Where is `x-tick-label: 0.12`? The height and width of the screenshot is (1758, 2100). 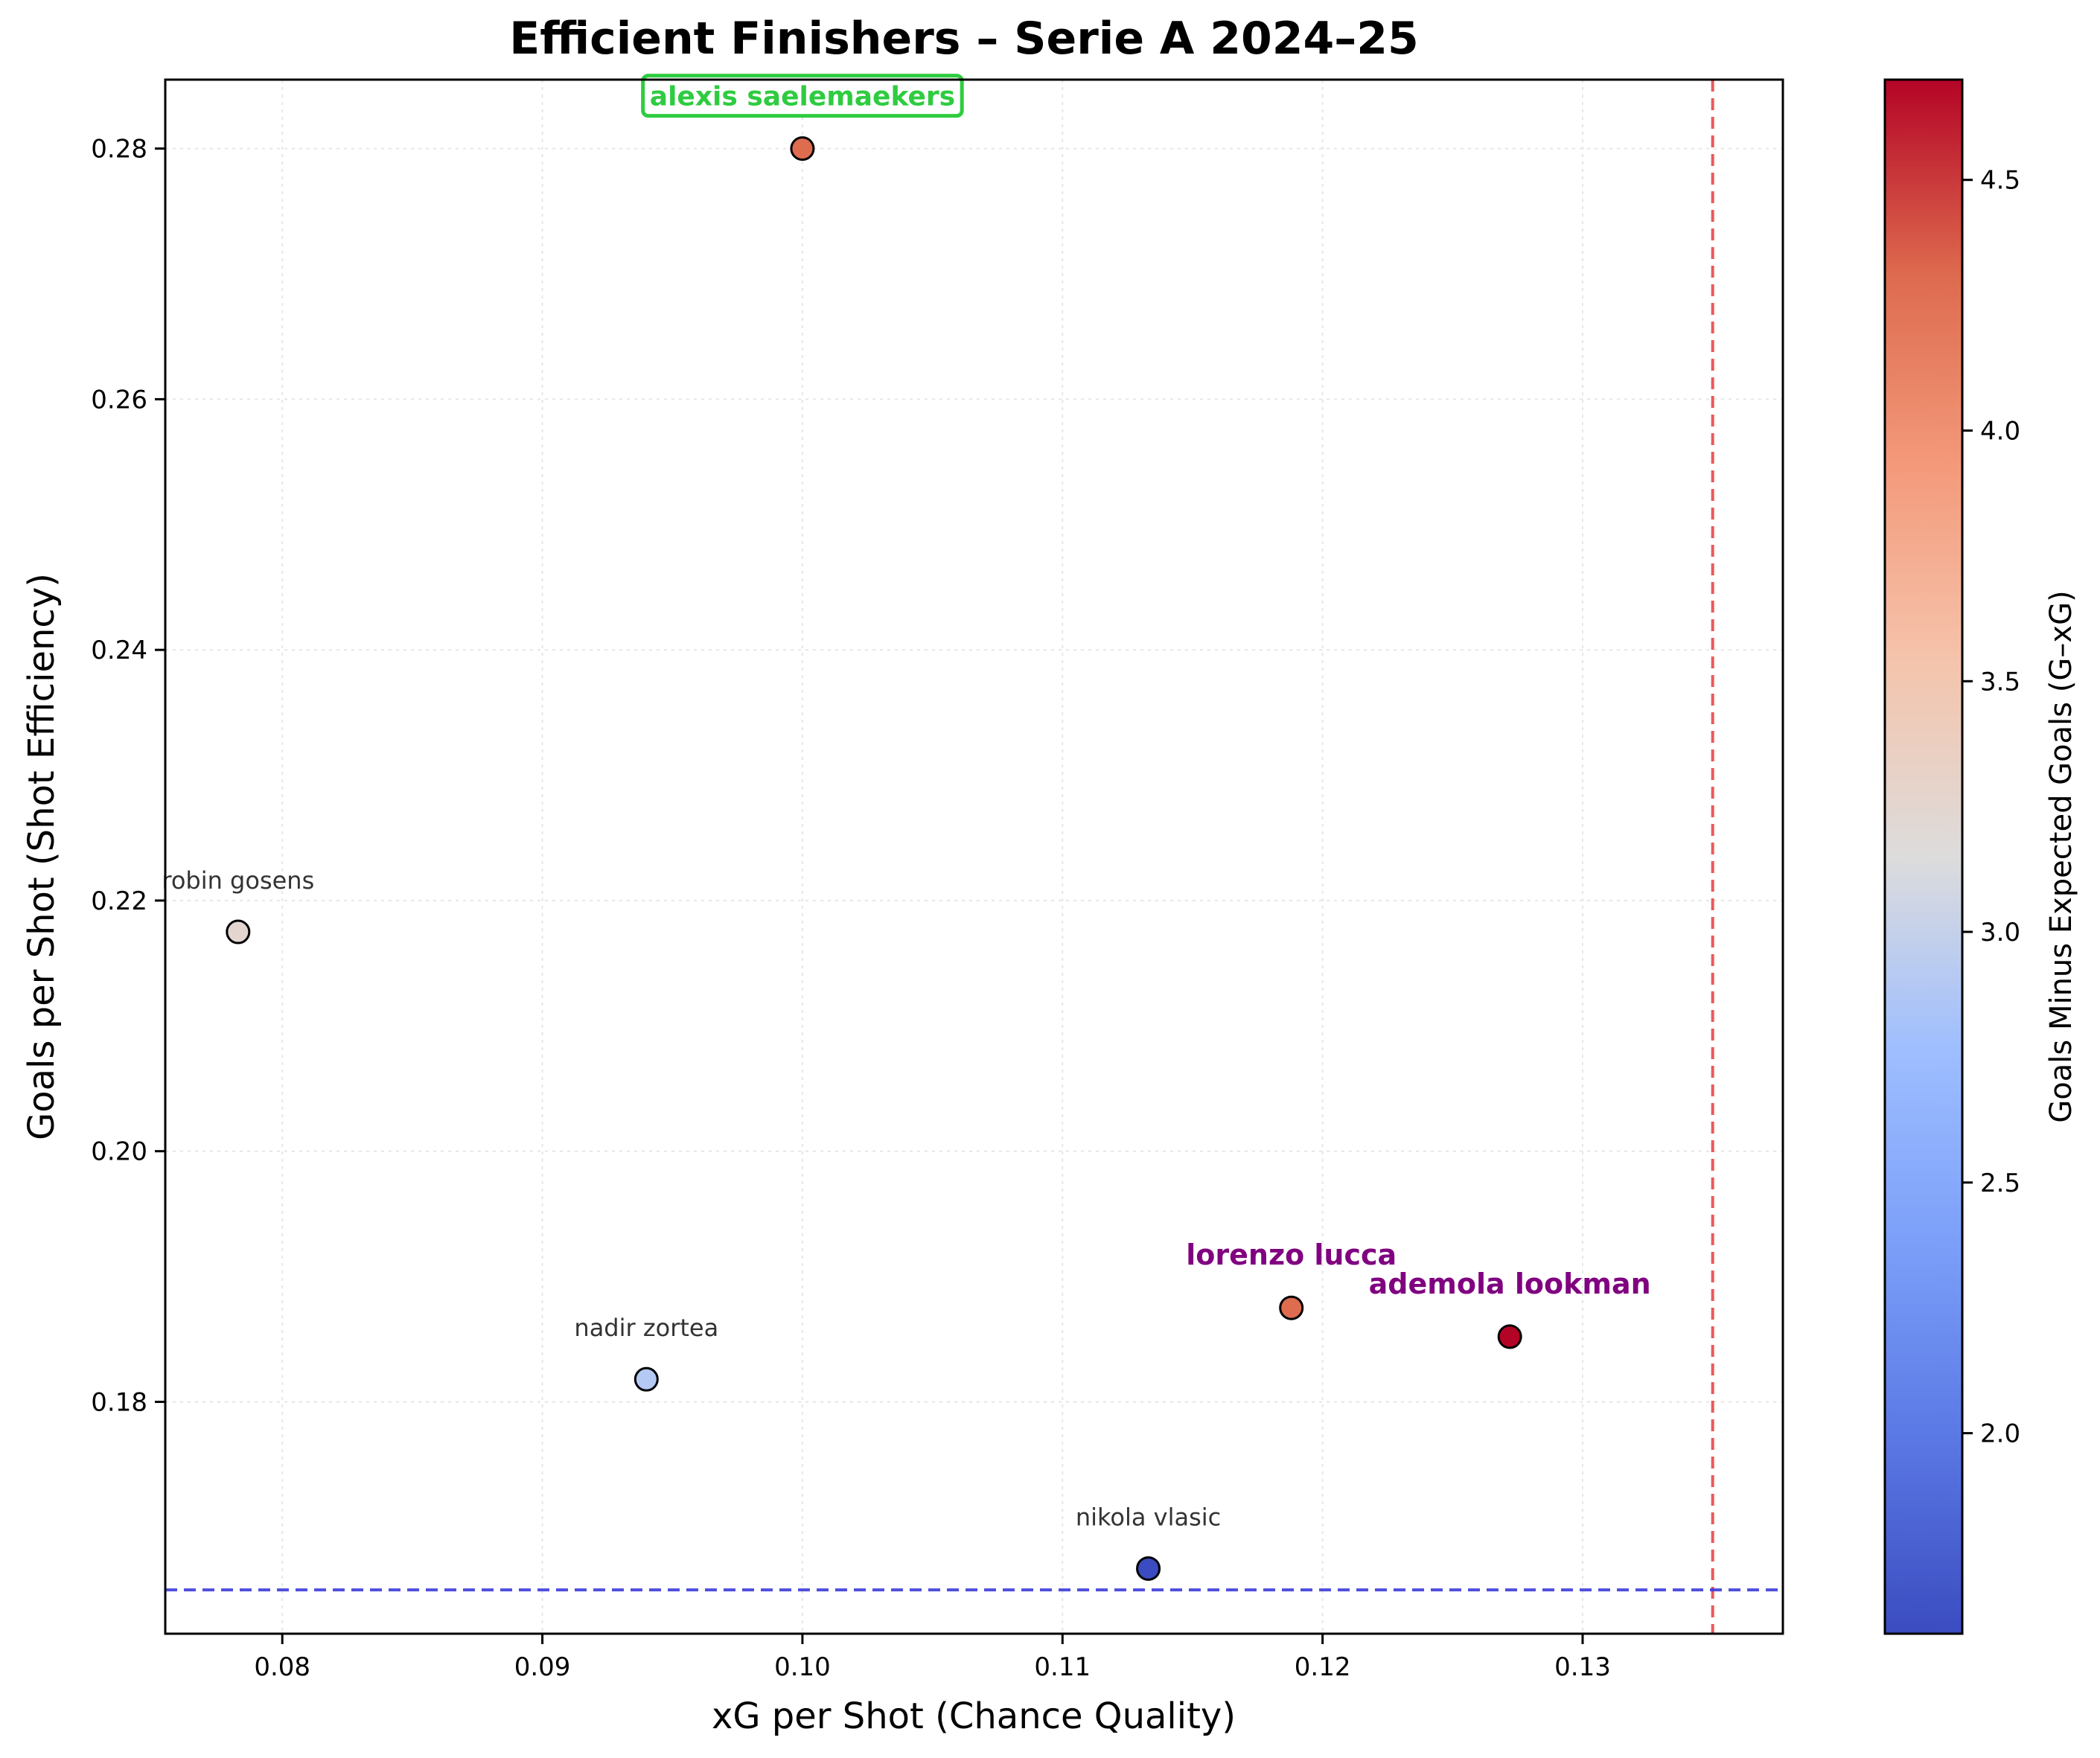
x-tick-label: 0.12 is located at coordinates (1323, 1667).